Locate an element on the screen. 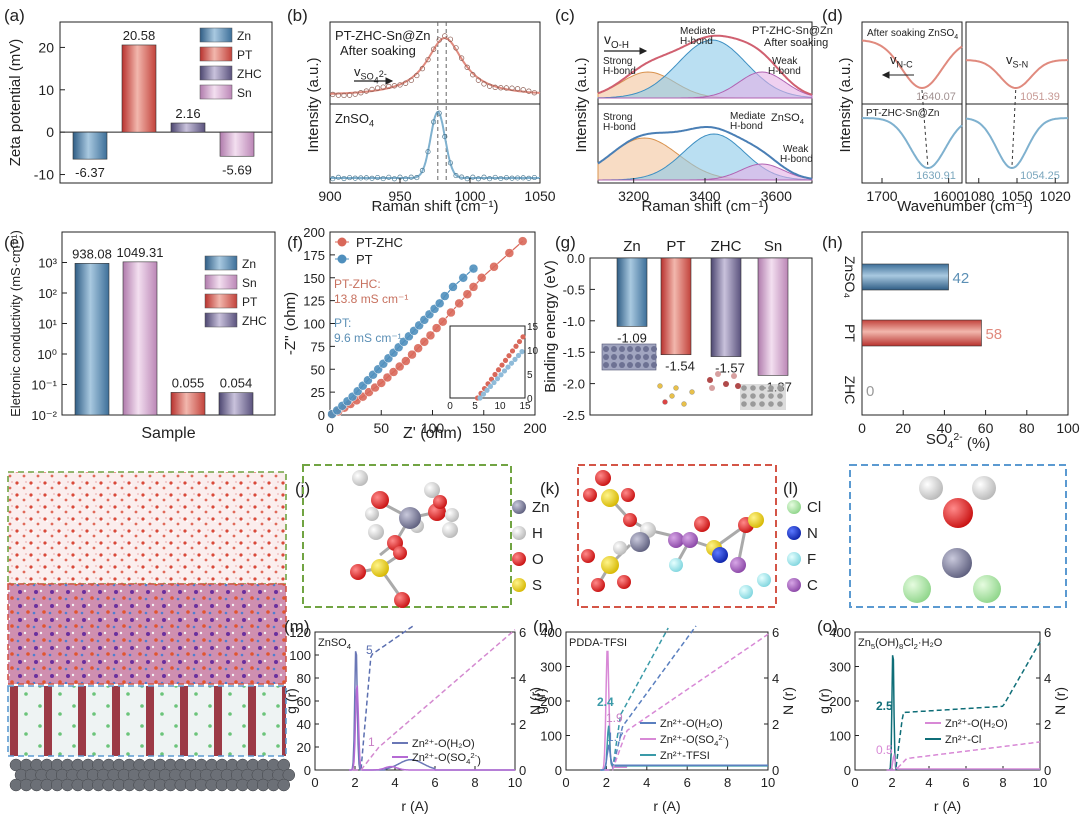  bar-pt is located at coordinates (139, 88).